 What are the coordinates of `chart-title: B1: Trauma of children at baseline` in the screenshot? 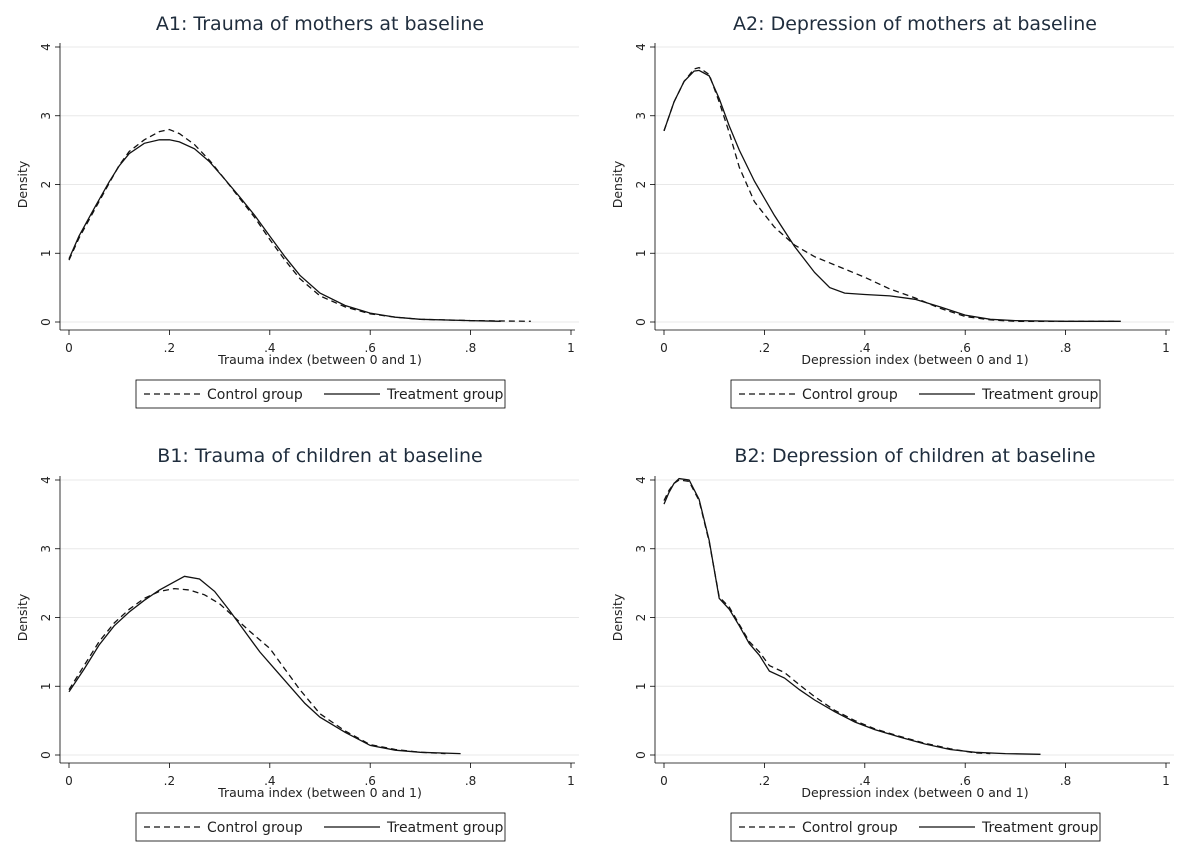 It's located at (319, 456).